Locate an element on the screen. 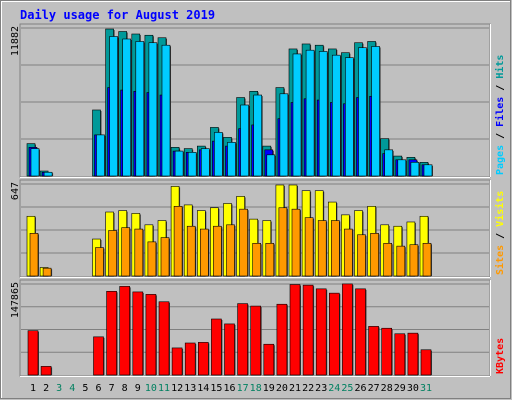 This screenshot has height=400, width=512. x-tick-label-day-1: 1 is located at coordinates (33, 388).